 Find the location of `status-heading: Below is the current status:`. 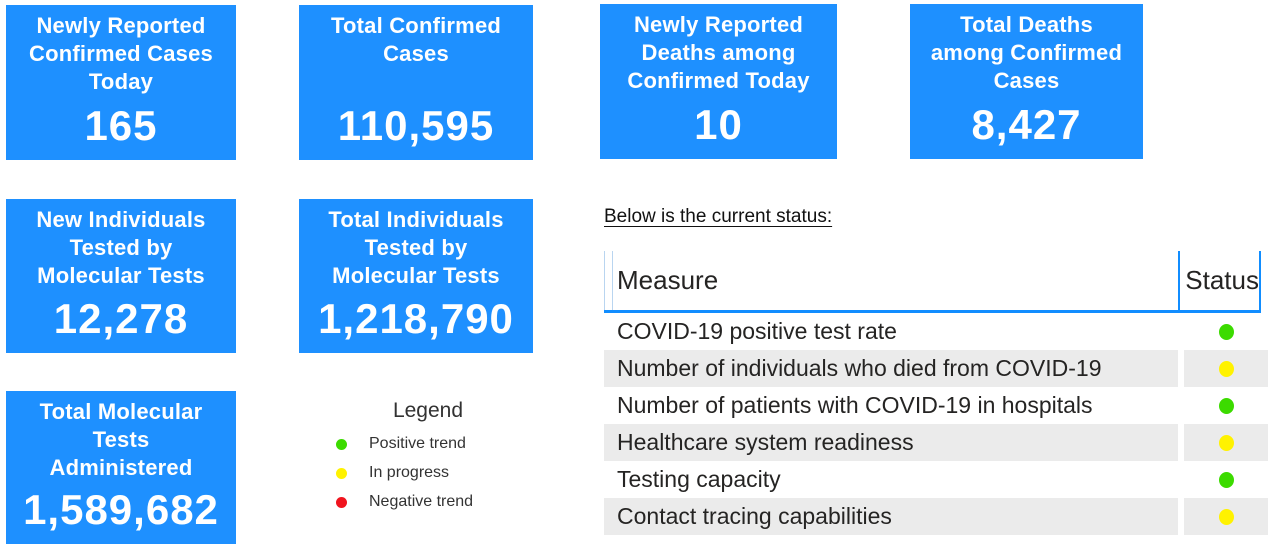

status-heading: Below is the current status: is located at coordinates (718, 216).